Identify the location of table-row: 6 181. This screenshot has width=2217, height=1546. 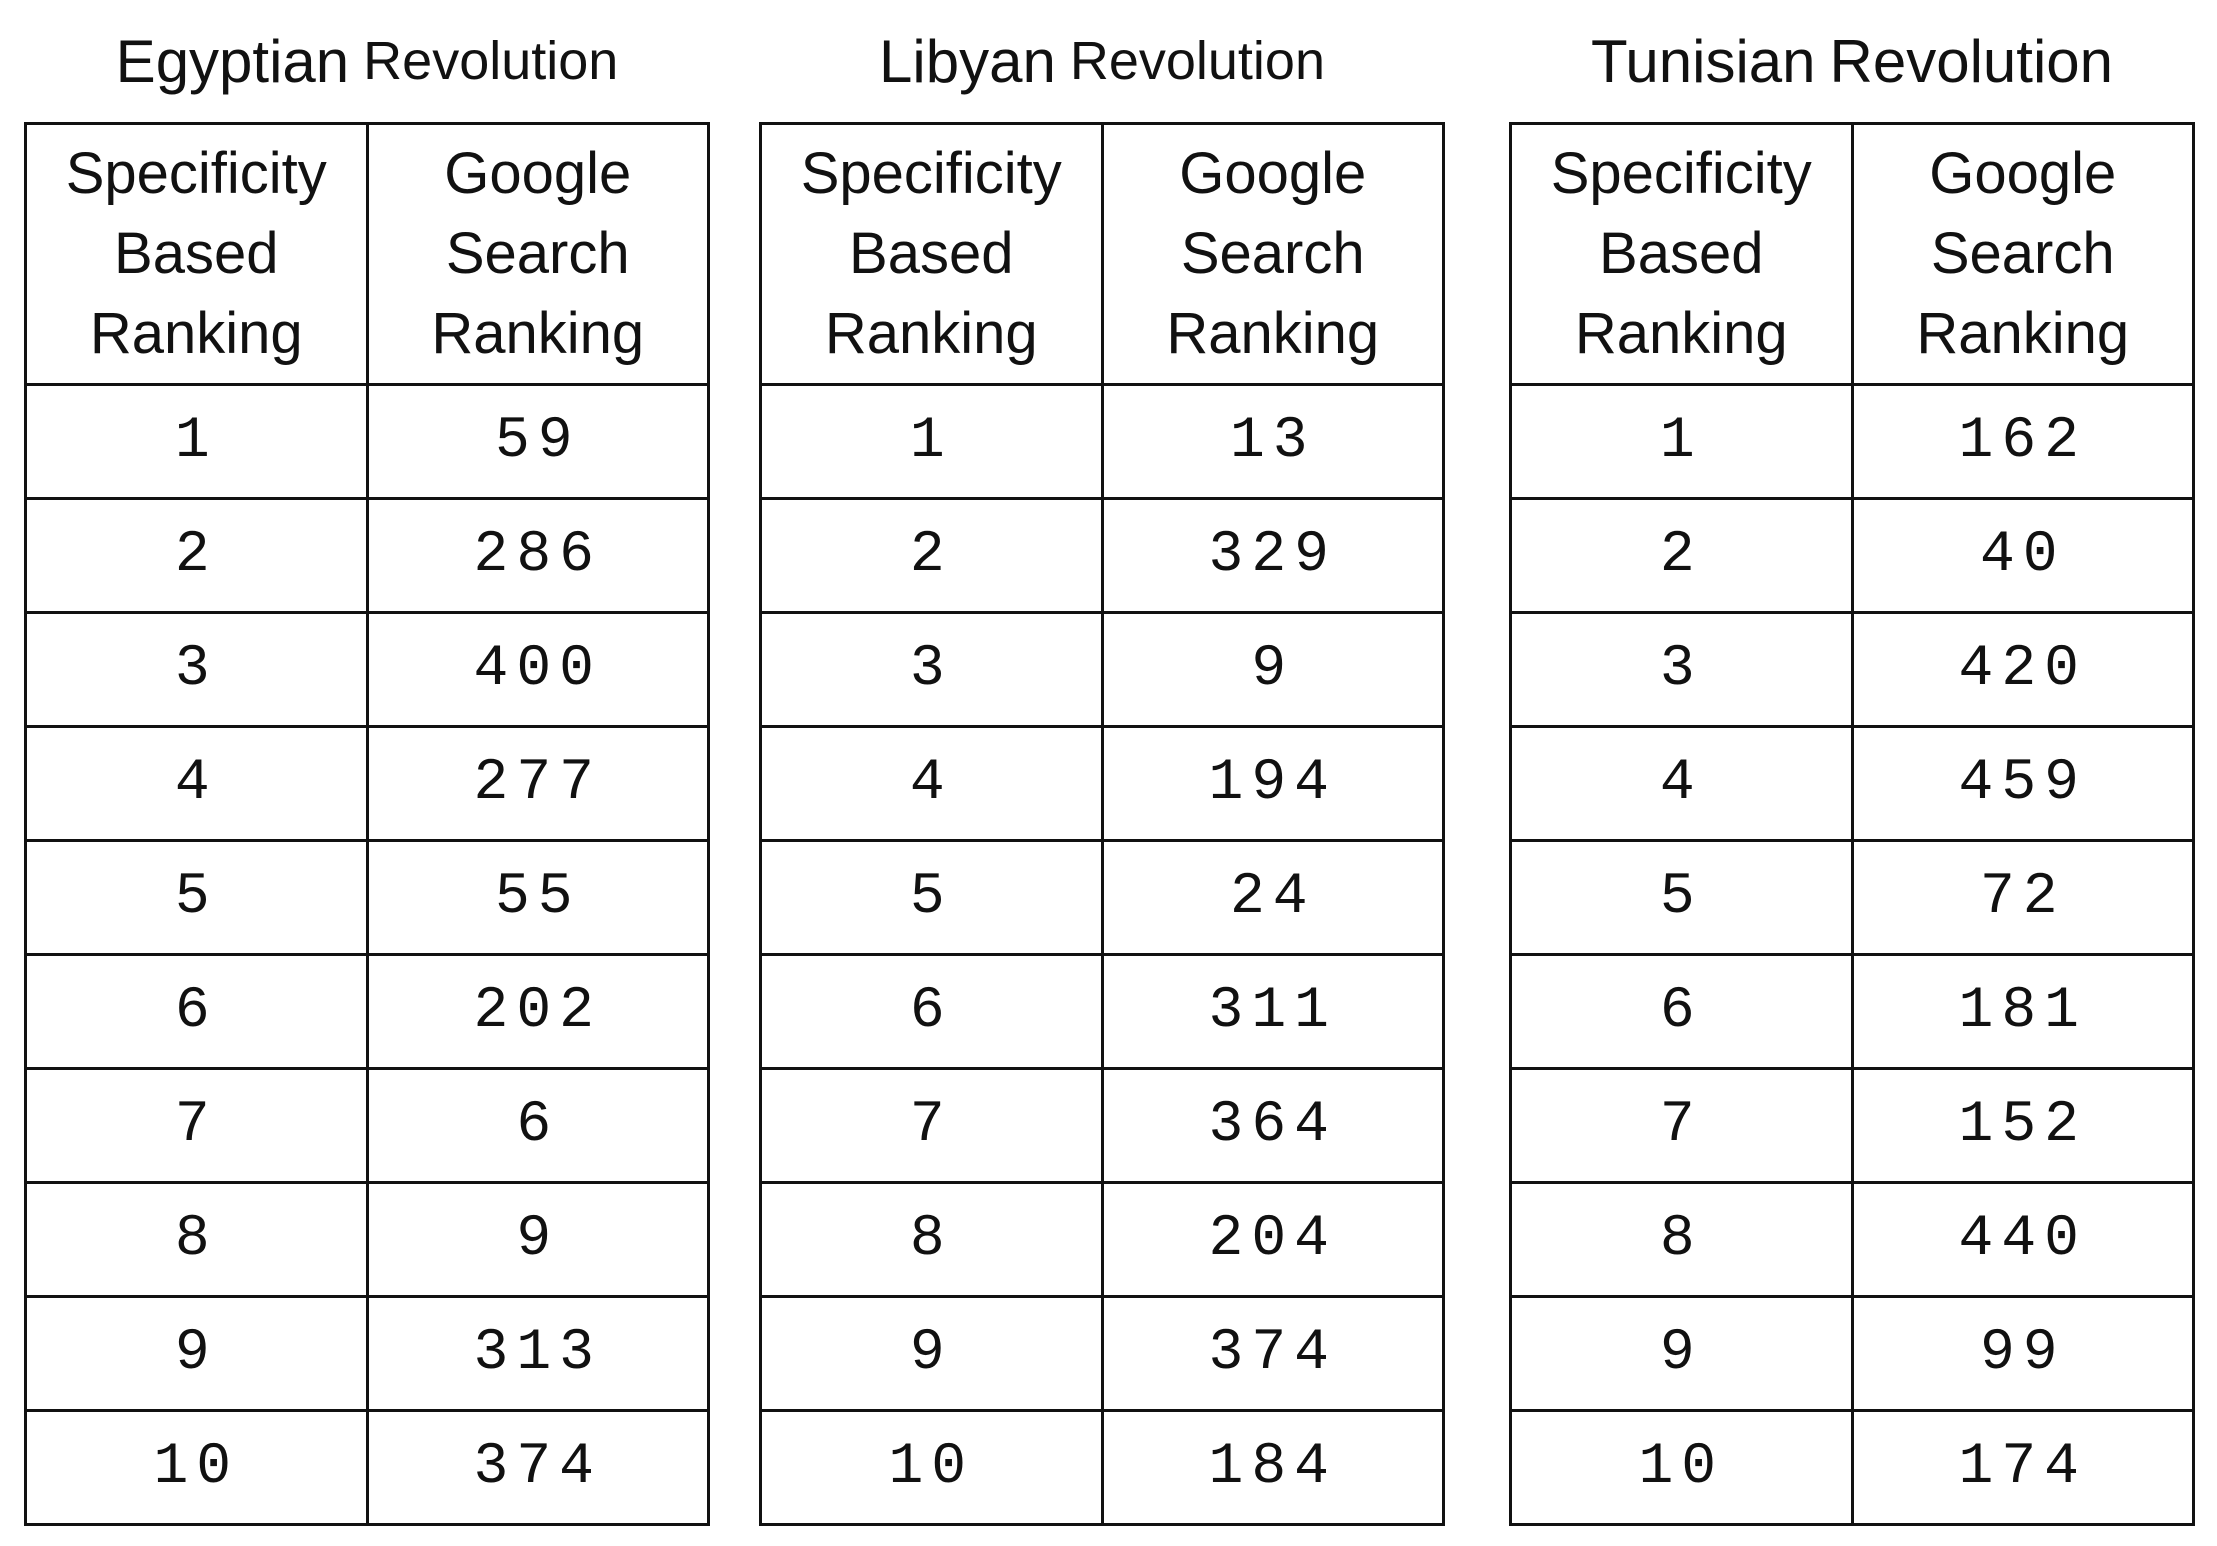
(1852, 1011).